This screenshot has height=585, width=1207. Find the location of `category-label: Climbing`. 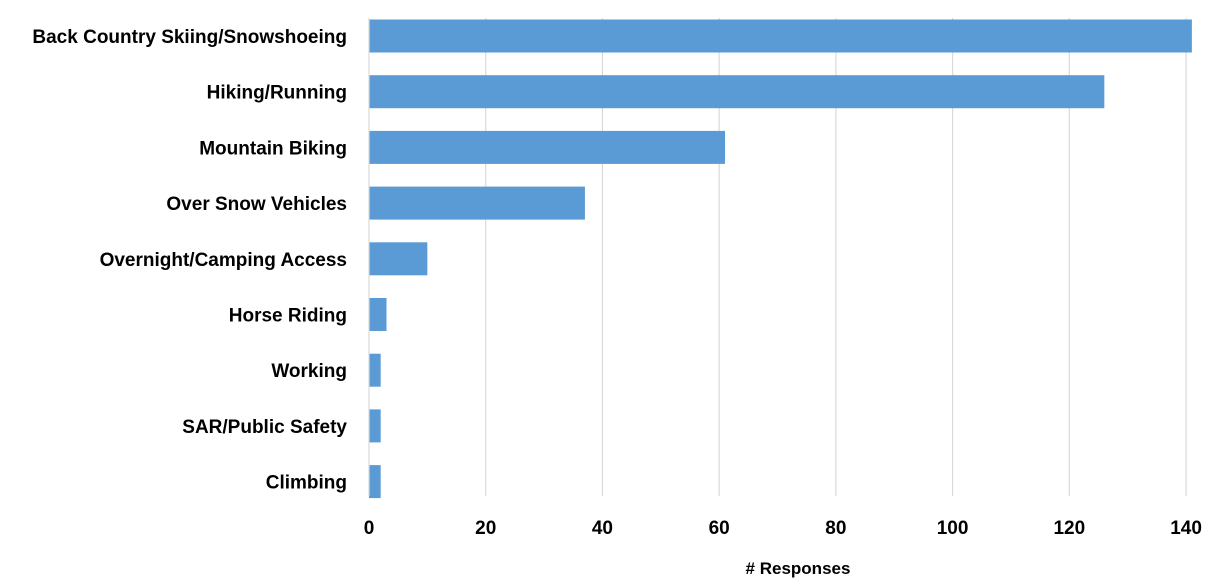

category-label: Climbing is located at coordinates (306, 483).